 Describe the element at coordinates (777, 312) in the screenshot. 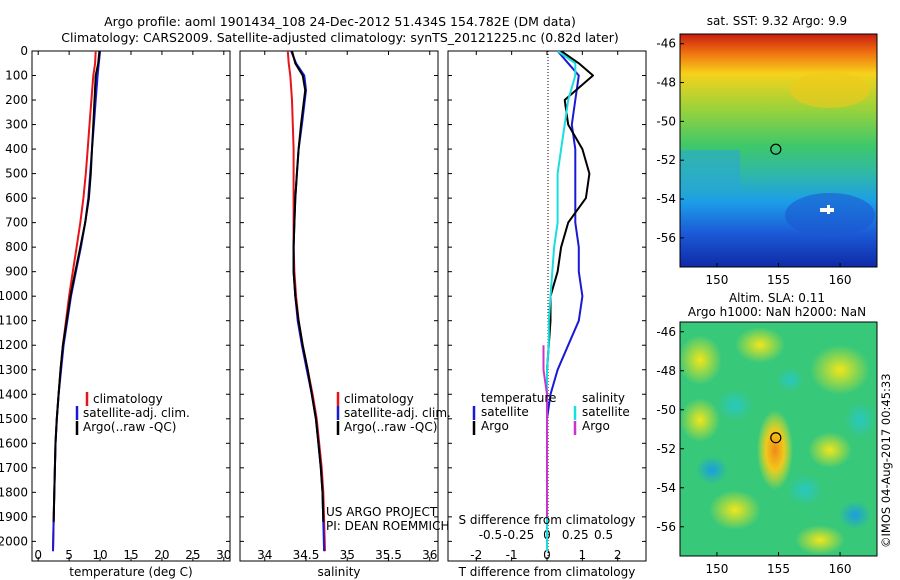

I see `sla-map-title-line2: Argo h1000: NaN h2000: NaN` at that location.